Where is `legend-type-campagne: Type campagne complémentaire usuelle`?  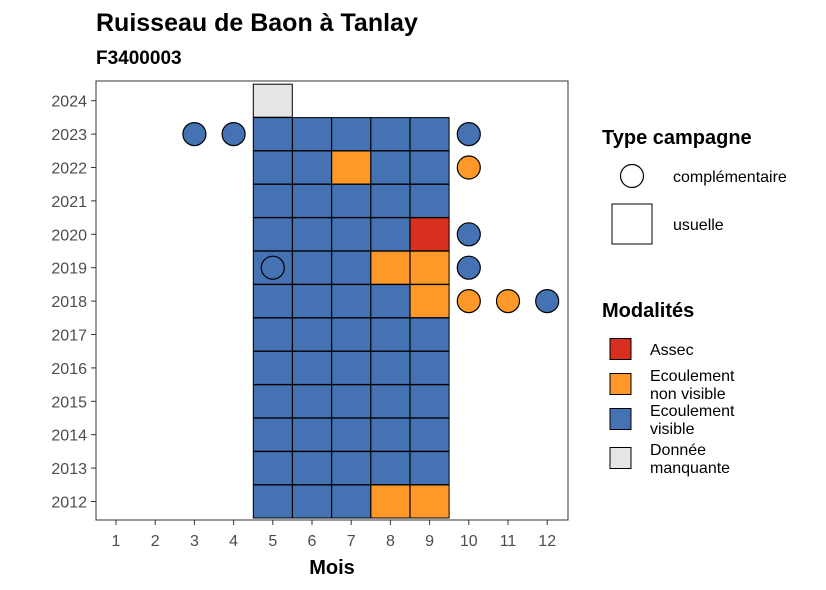 legend-type-campagne: Type campagne complémentaire usuelle is located at coordinates (694, 186).